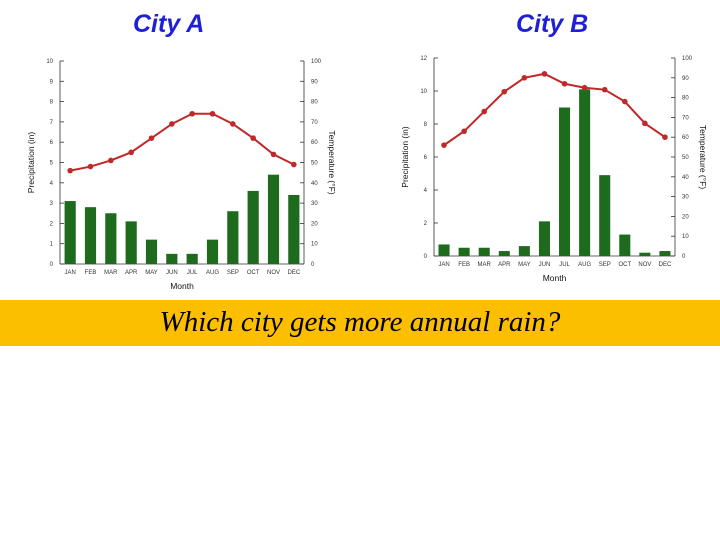 This screenshot has width=720, height=540. What do you see at coordinates (314, 143) in the screenshot?
I see `city-a-y2-tick-label: 60` at bounding box center [314, 143].